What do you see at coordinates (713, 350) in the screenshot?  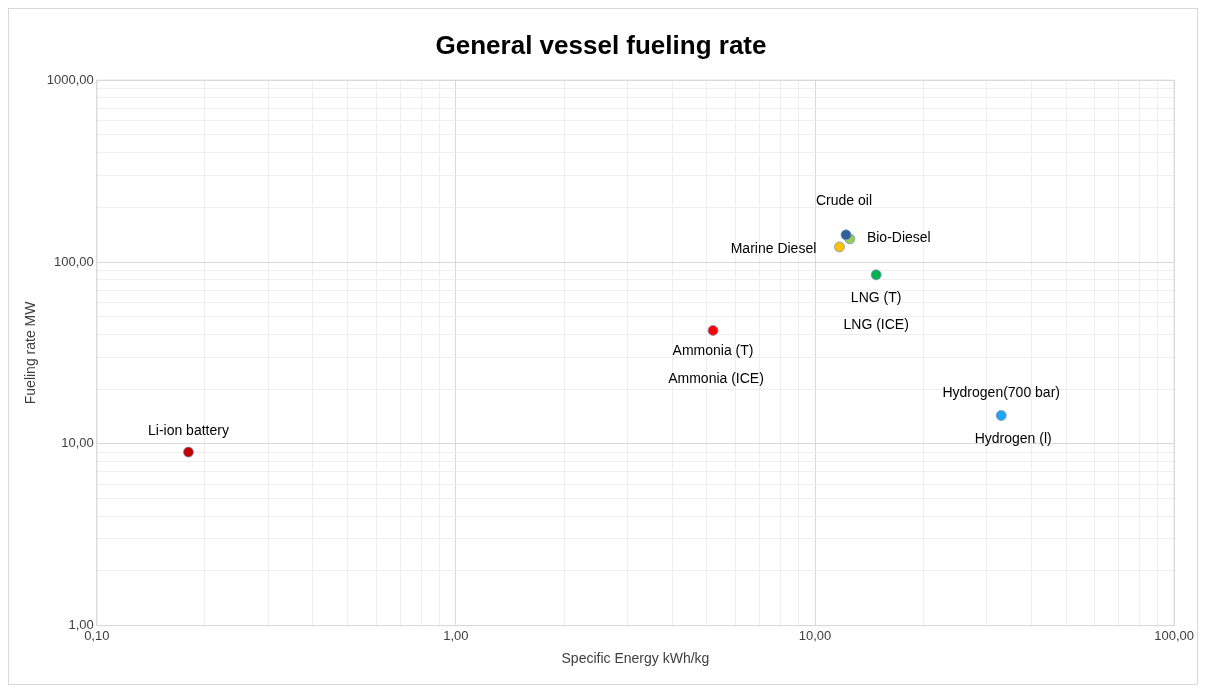 I see `series-label: Ammonia (T)` at bounding box center [713, 350].